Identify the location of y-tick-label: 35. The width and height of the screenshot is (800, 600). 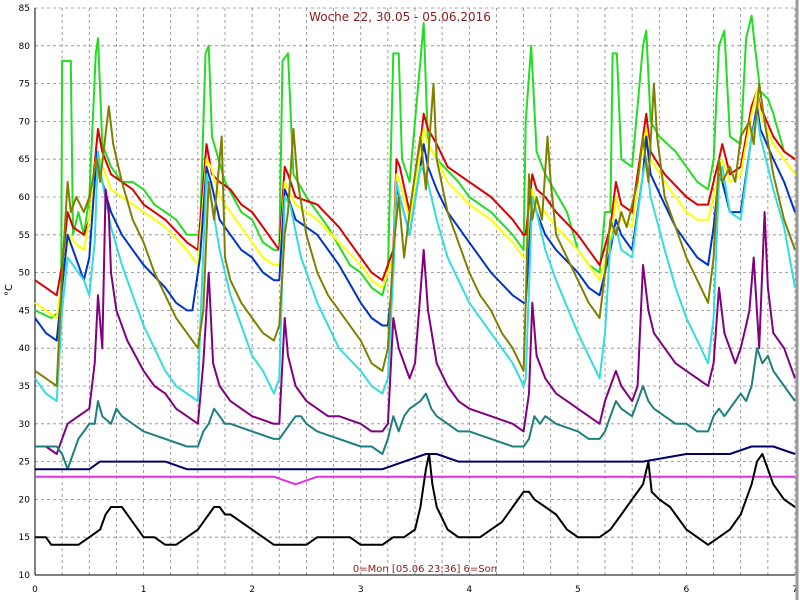
(24, 387).